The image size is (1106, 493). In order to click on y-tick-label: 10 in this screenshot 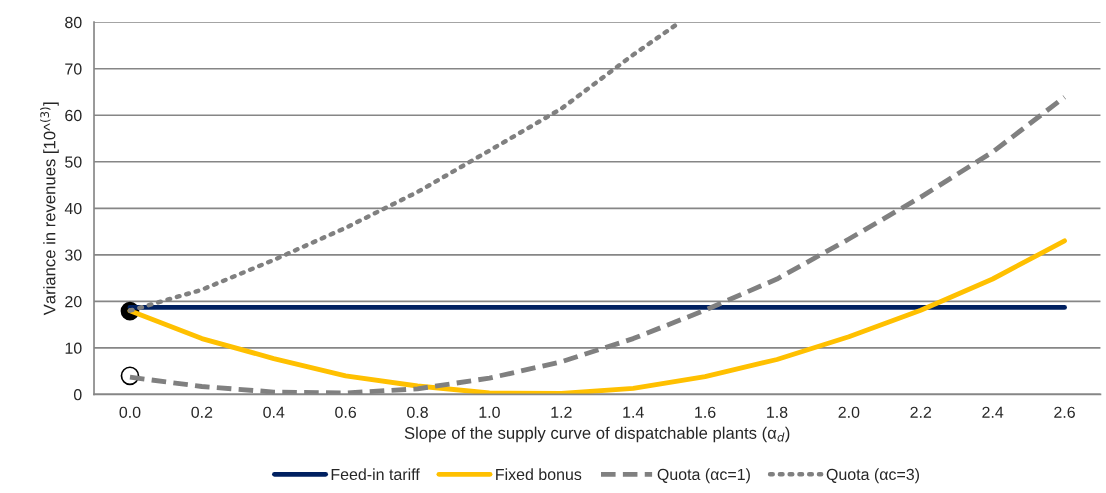, I will do `click(73, 348)`.